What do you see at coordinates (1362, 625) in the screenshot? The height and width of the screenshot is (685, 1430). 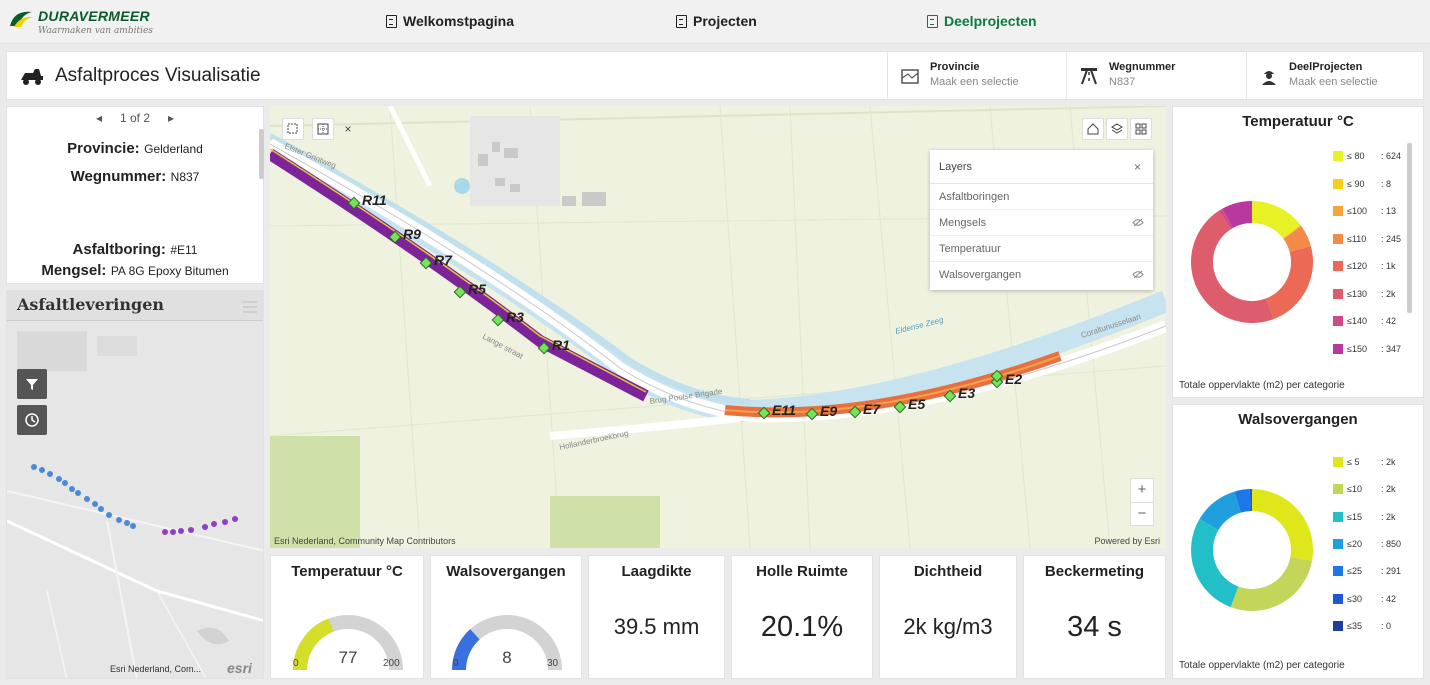 I see `legend-item: ≤35: 0` at bounding box center [1362, 625].